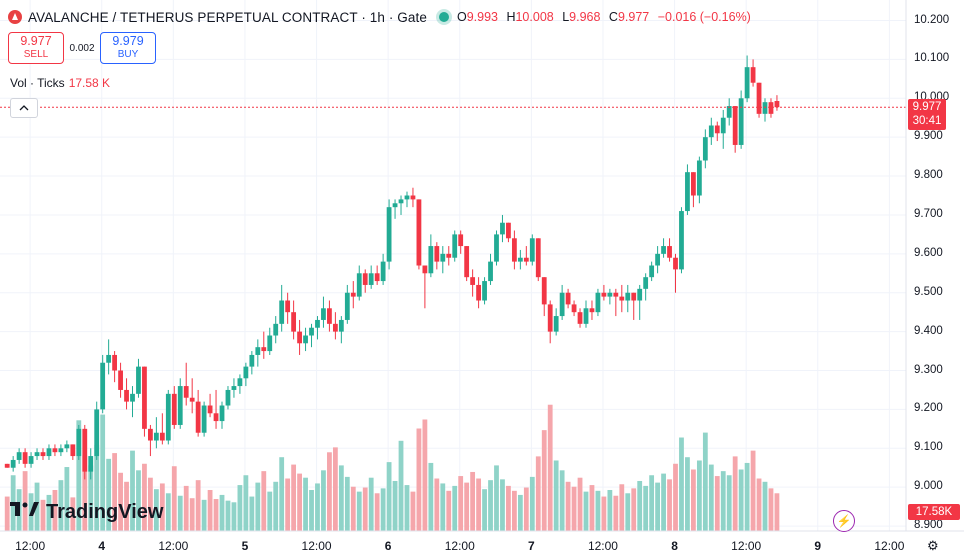 The height and width of the screenshot is (560, 964). What do you see at coordinates (928, 408) in the screenshot?
I see `price-tick-label: 9.200` at bounding box center [928, 408].